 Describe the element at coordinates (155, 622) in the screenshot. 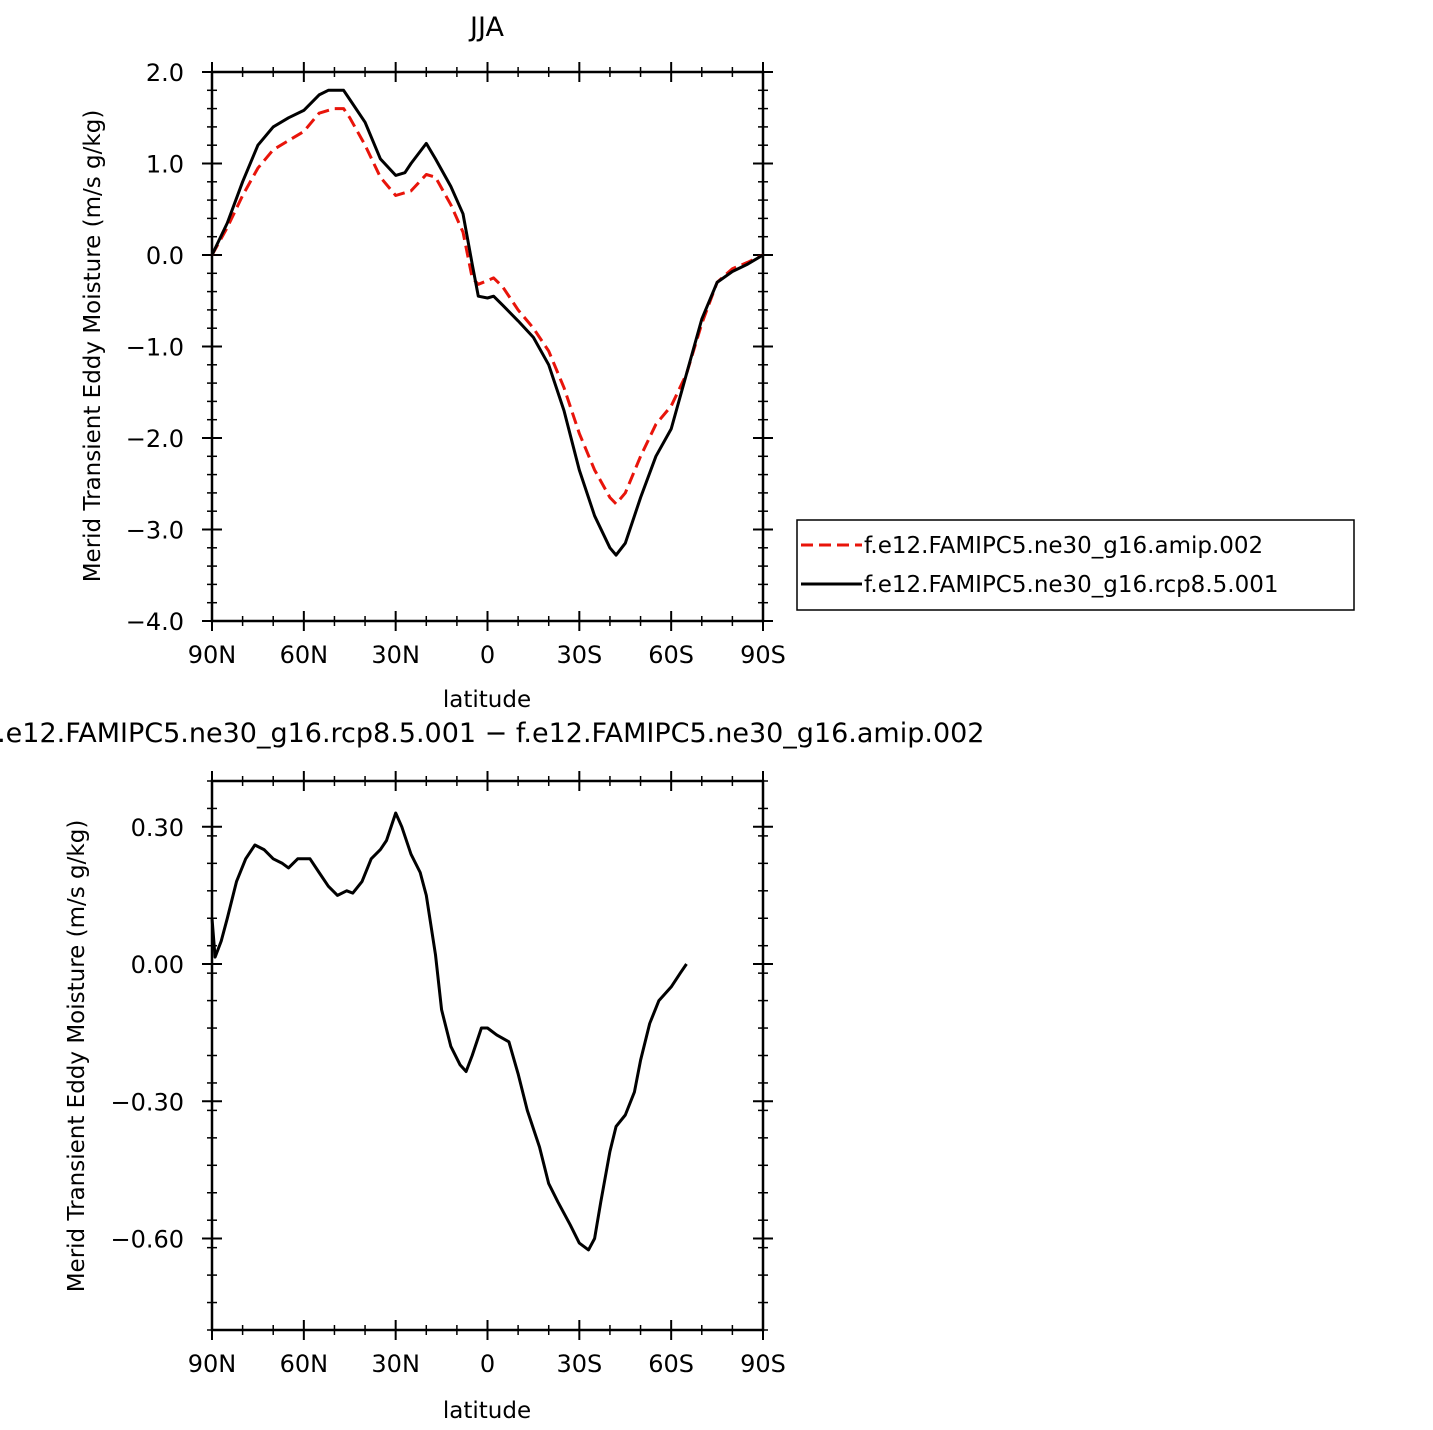

I see `top-y-tick-label: −4.0` at that location.